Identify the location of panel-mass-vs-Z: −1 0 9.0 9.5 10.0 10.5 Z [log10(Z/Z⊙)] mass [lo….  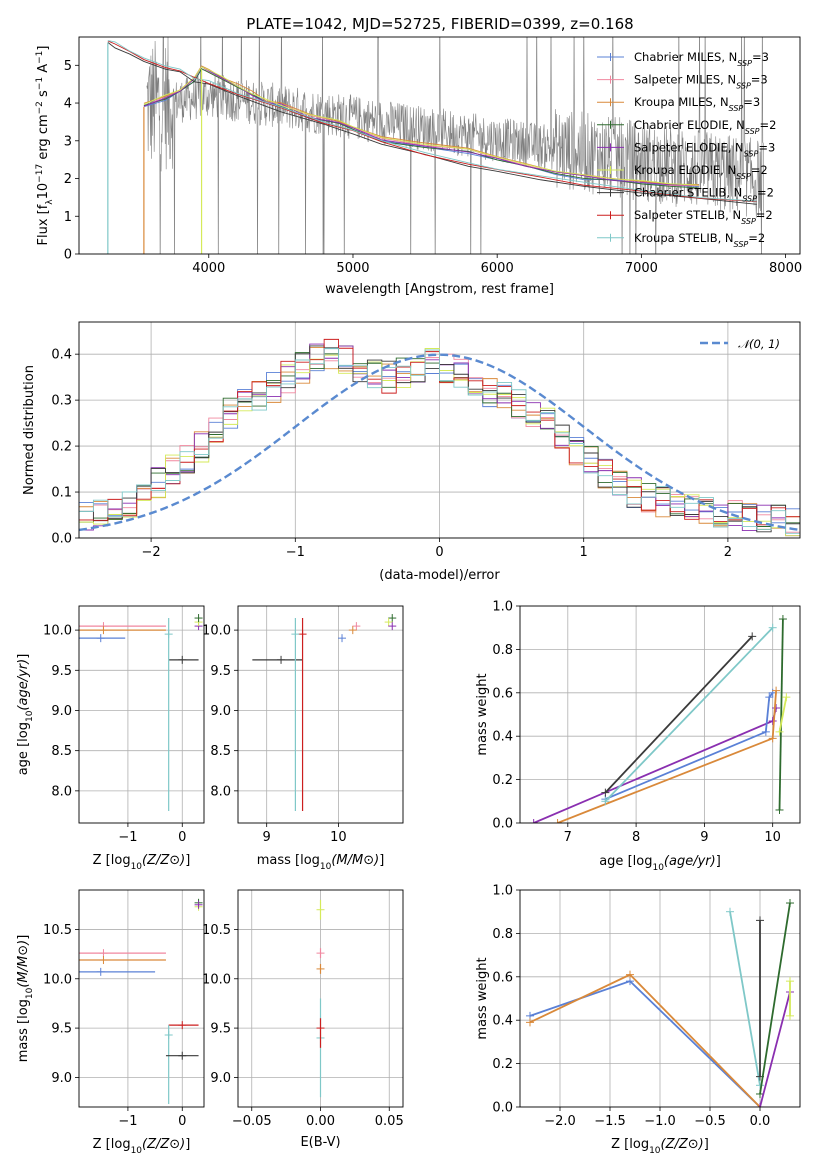
(110, 1022).